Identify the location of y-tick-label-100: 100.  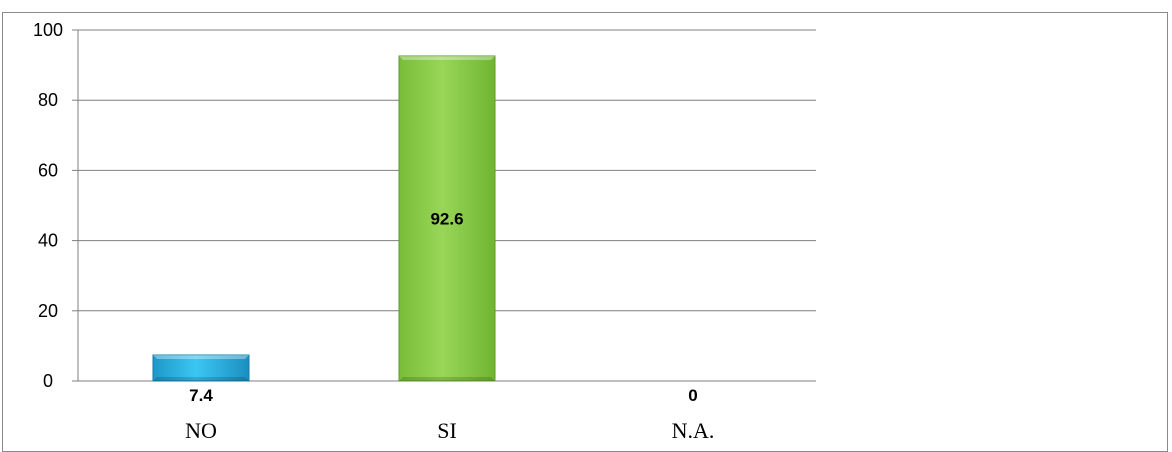
(48, 30).